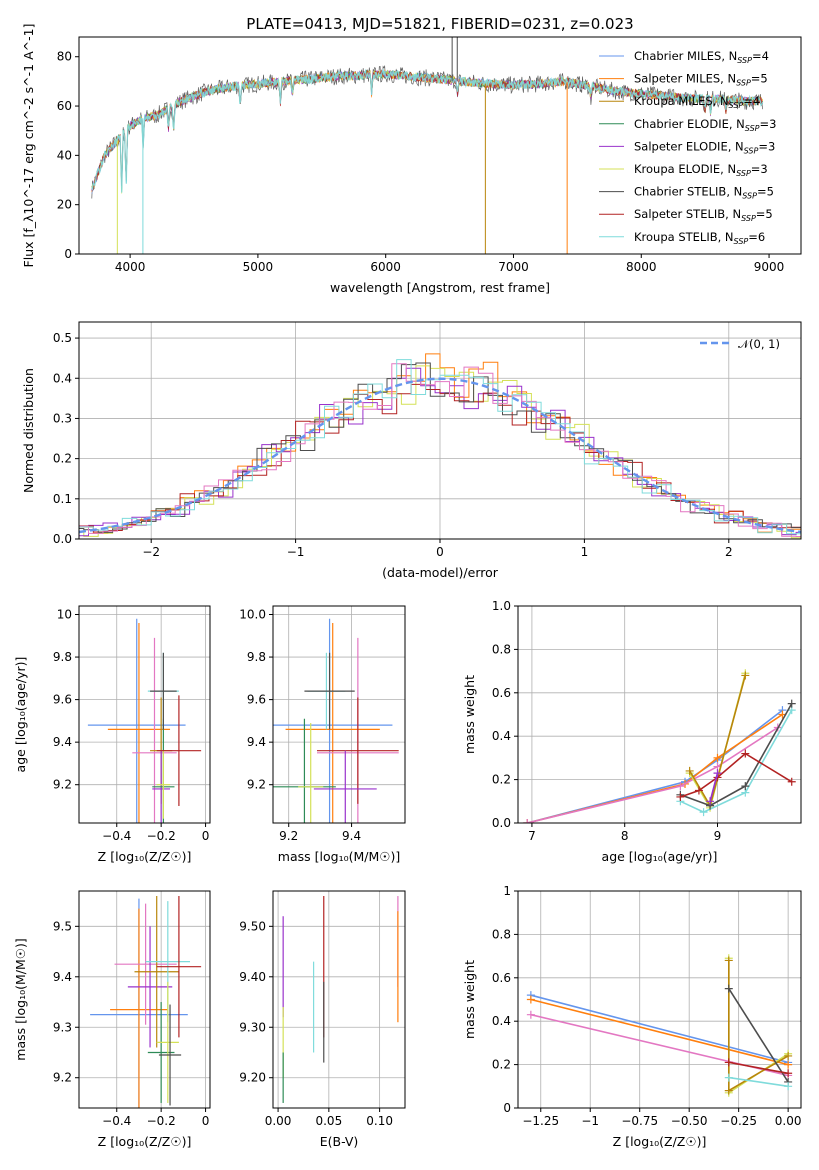 The height and width of the screenshot is (1170, 819). Describe the element at coordinates (440, 455) in the screenshot. I see `normal-curve` at that location.